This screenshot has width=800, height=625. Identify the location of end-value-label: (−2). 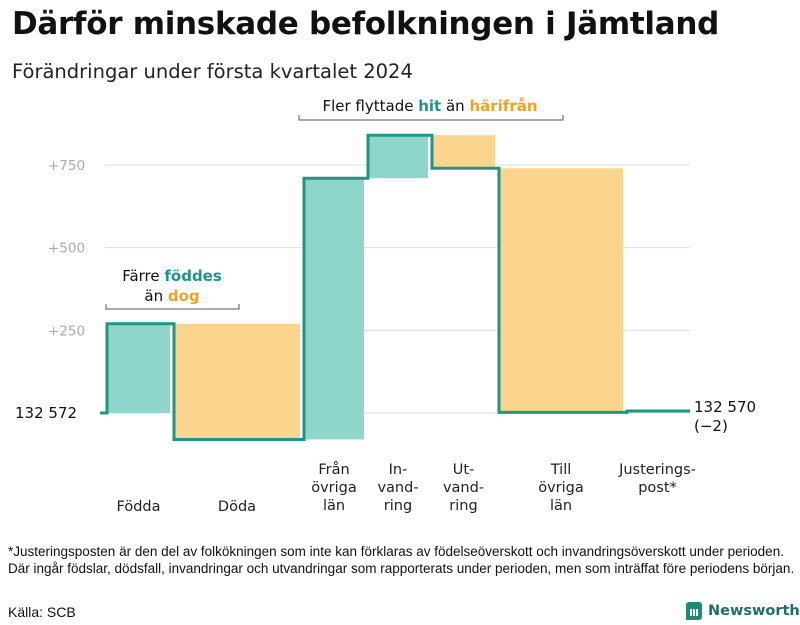
(711, 426).